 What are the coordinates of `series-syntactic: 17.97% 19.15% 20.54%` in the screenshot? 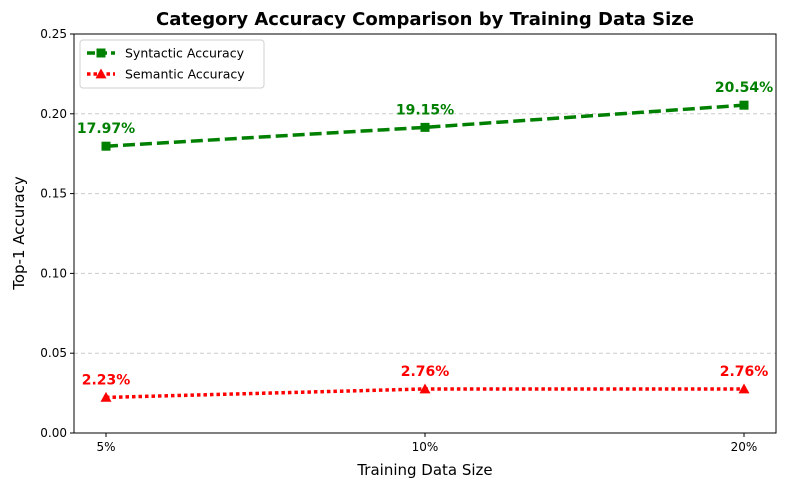 It's located at (425, 115).